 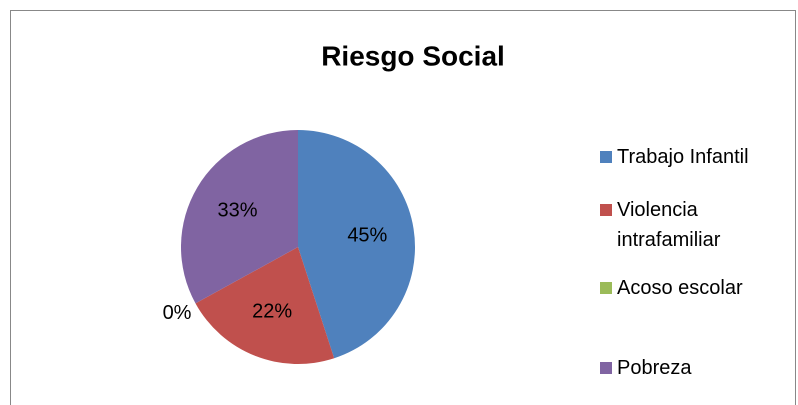 I want to click on chart-title: Riesgo Social, so click(x=413, y=55).